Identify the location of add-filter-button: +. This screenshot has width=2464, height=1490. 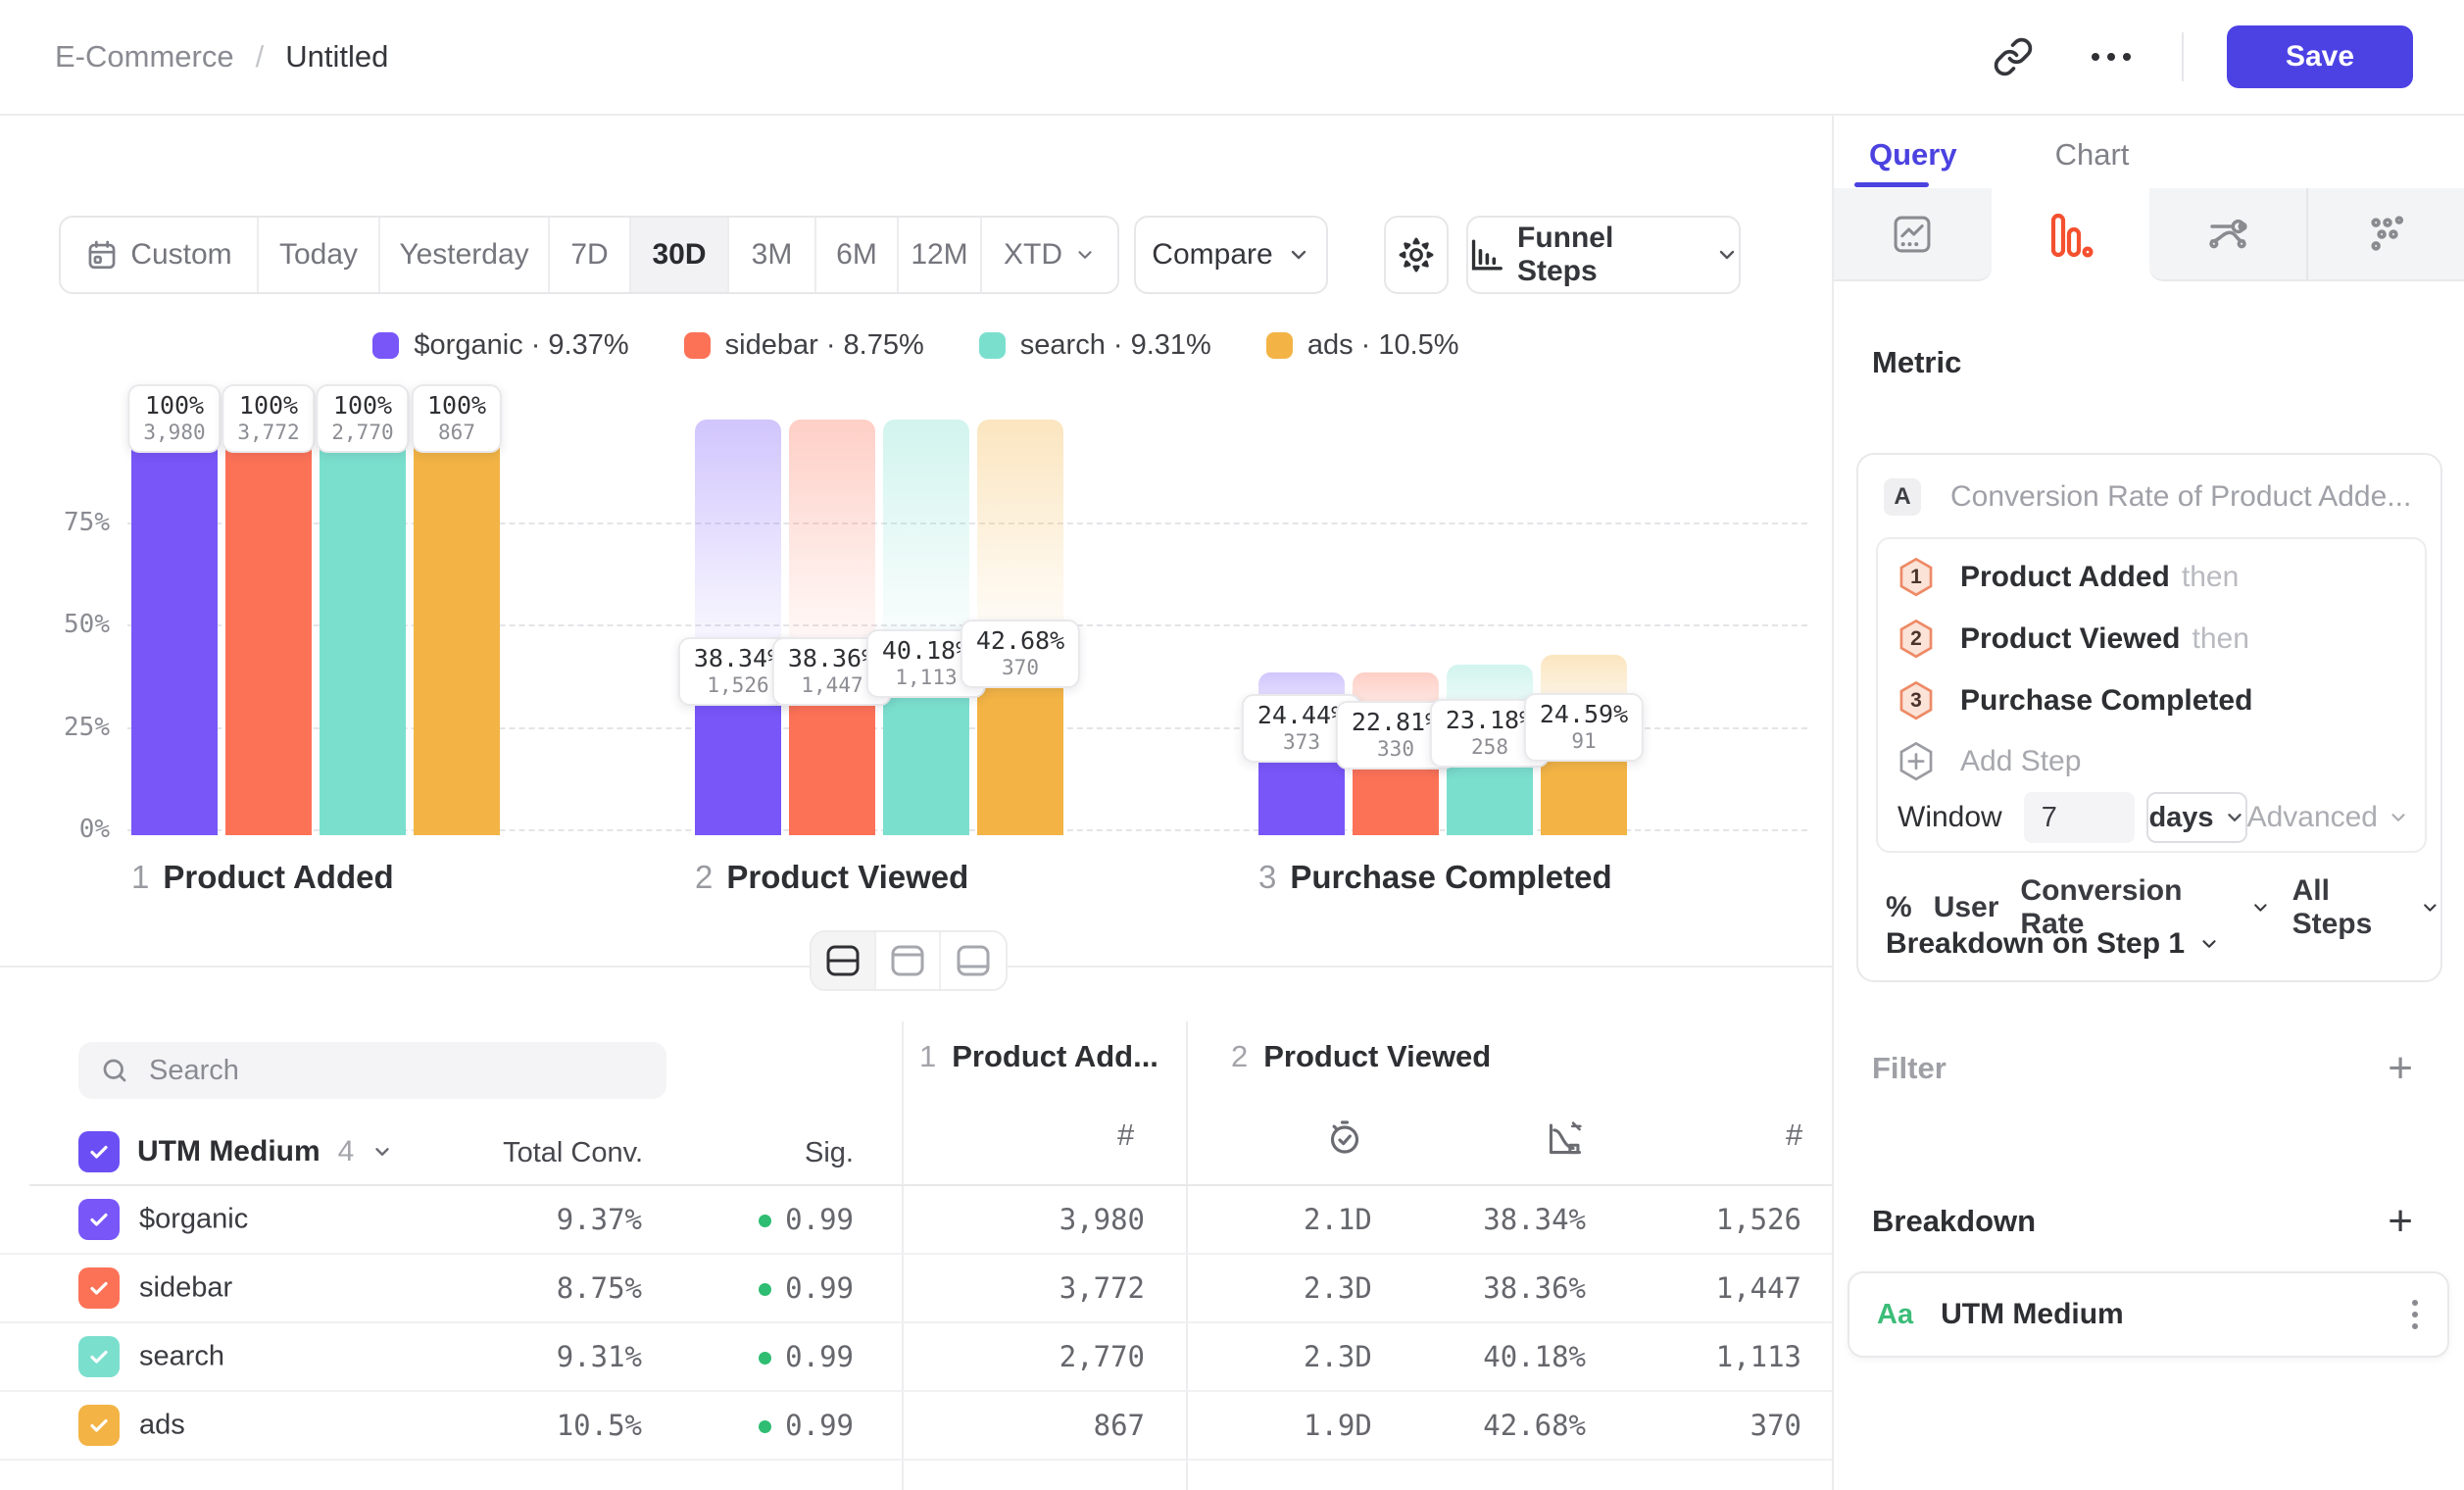
(2400, 1068).